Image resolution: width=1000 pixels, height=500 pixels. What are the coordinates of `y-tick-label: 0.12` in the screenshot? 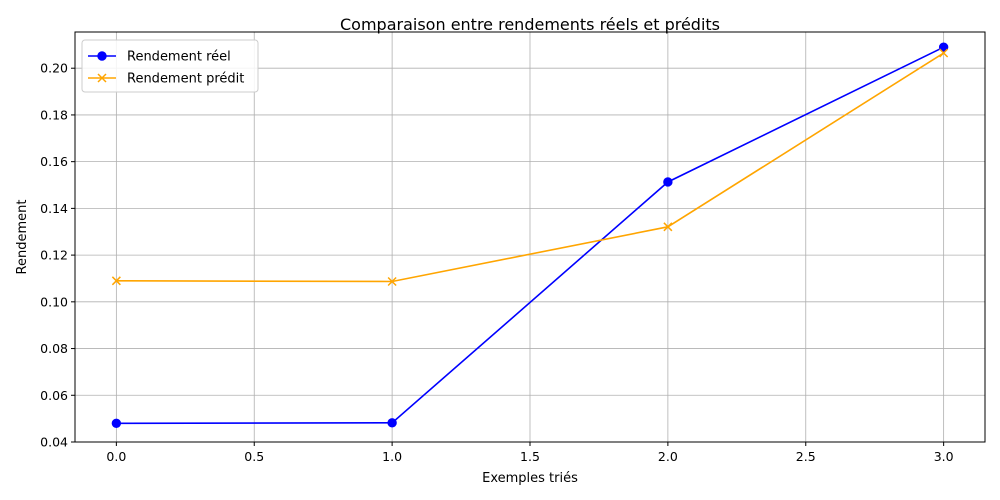 It's located at (54, 255).